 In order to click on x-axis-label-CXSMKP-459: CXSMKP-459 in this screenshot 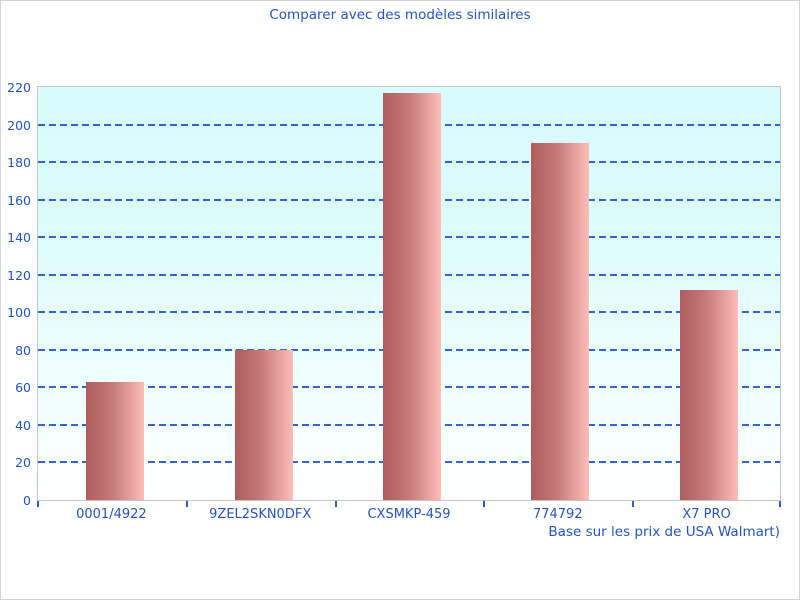, I will do `click(409, 514)`.